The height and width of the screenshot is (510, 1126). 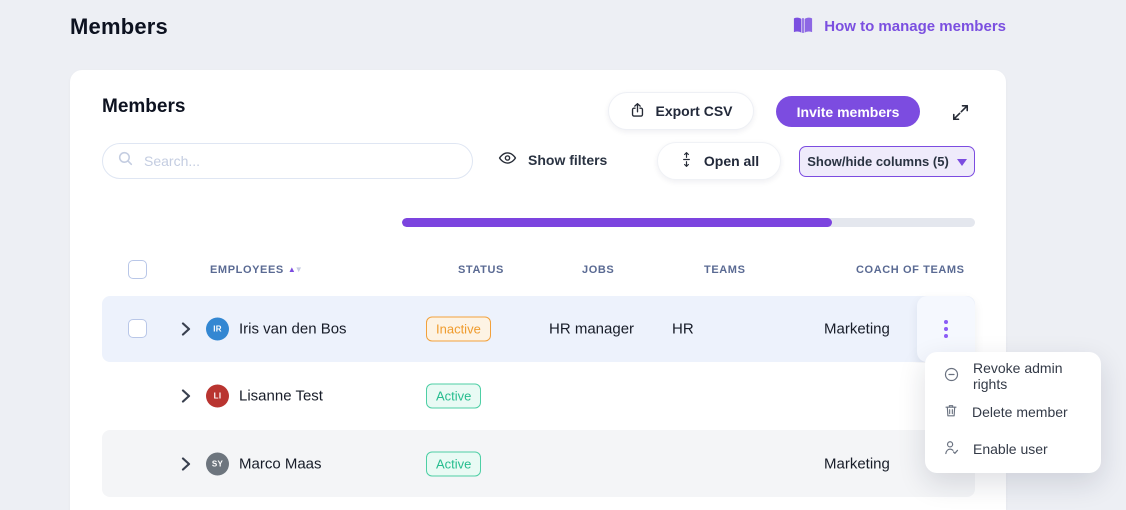 I want to click on user-check-icon, so click(x=951, y=449).